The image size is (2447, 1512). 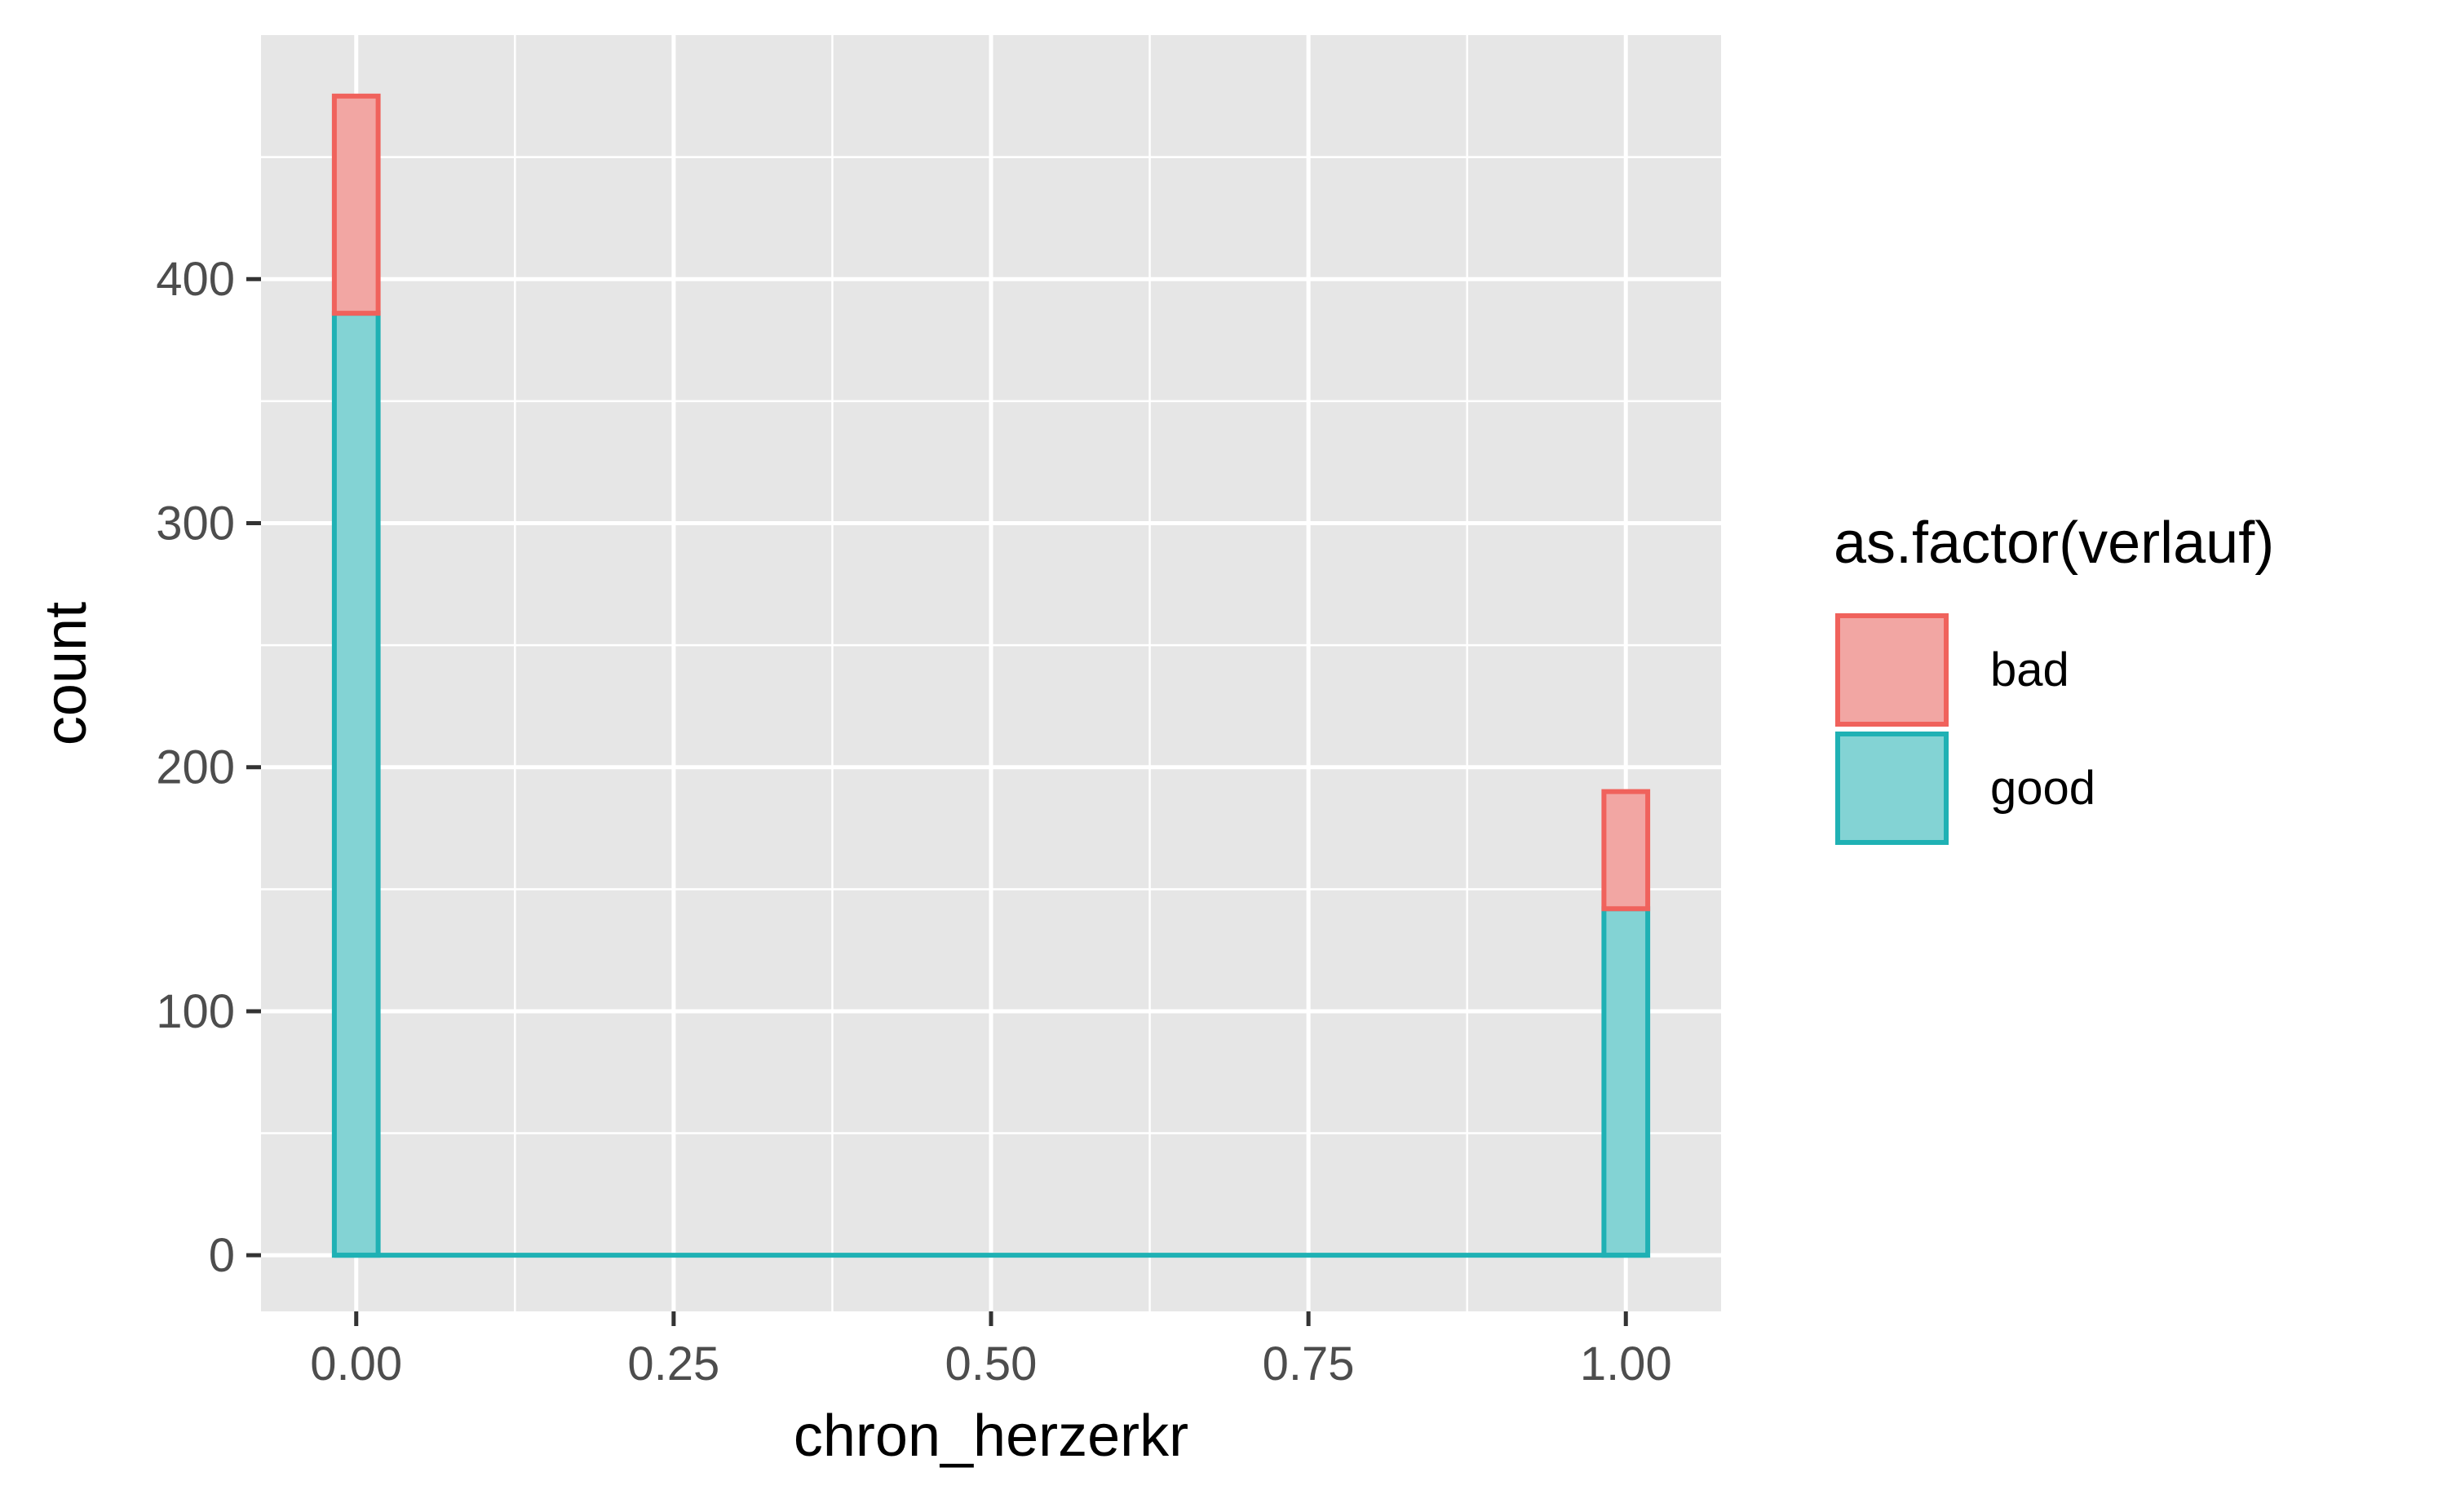 I want to click on x-tick-label: 0.50, so click(x=991, y=1363).